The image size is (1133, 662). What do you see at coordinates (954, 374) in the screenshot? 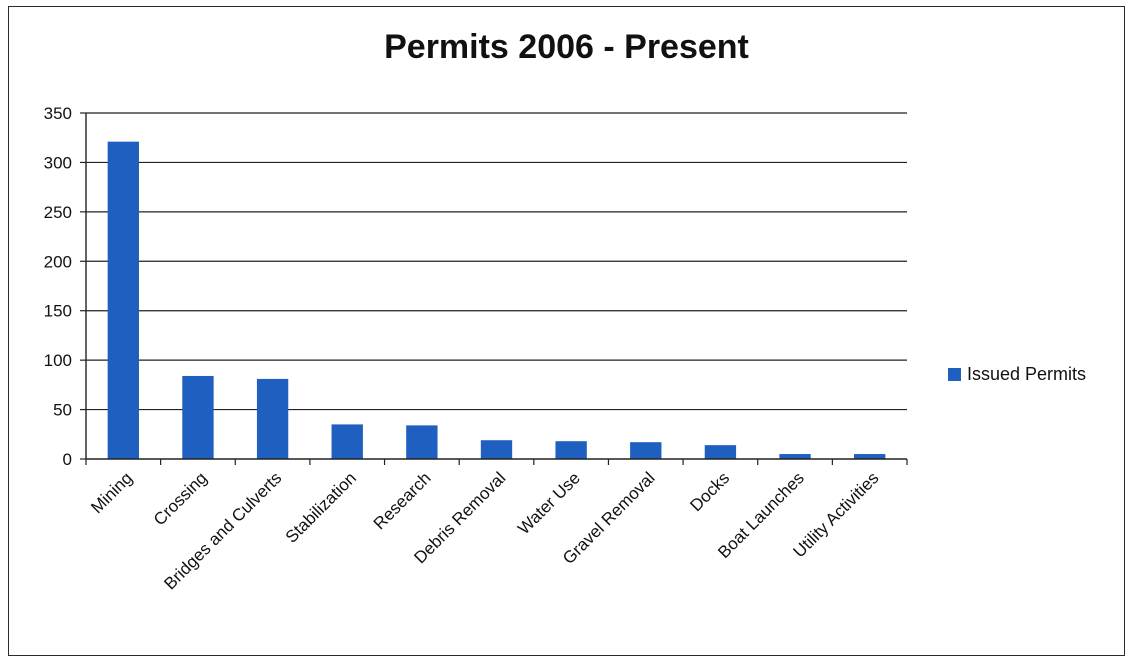
I see `legend-swatch` at bounding box center [954, 374].